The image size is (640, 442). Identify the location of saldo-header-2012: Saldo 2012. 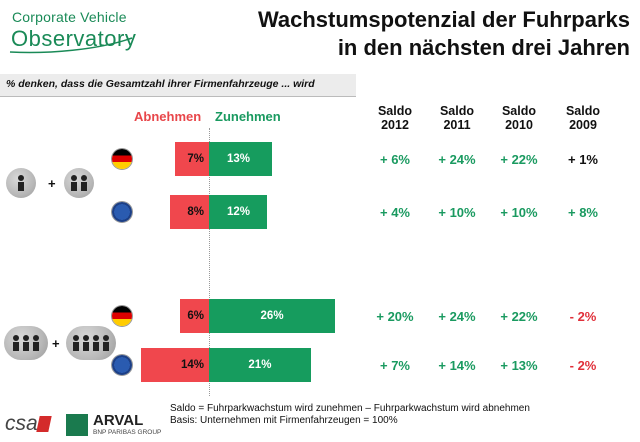
(395, 118).